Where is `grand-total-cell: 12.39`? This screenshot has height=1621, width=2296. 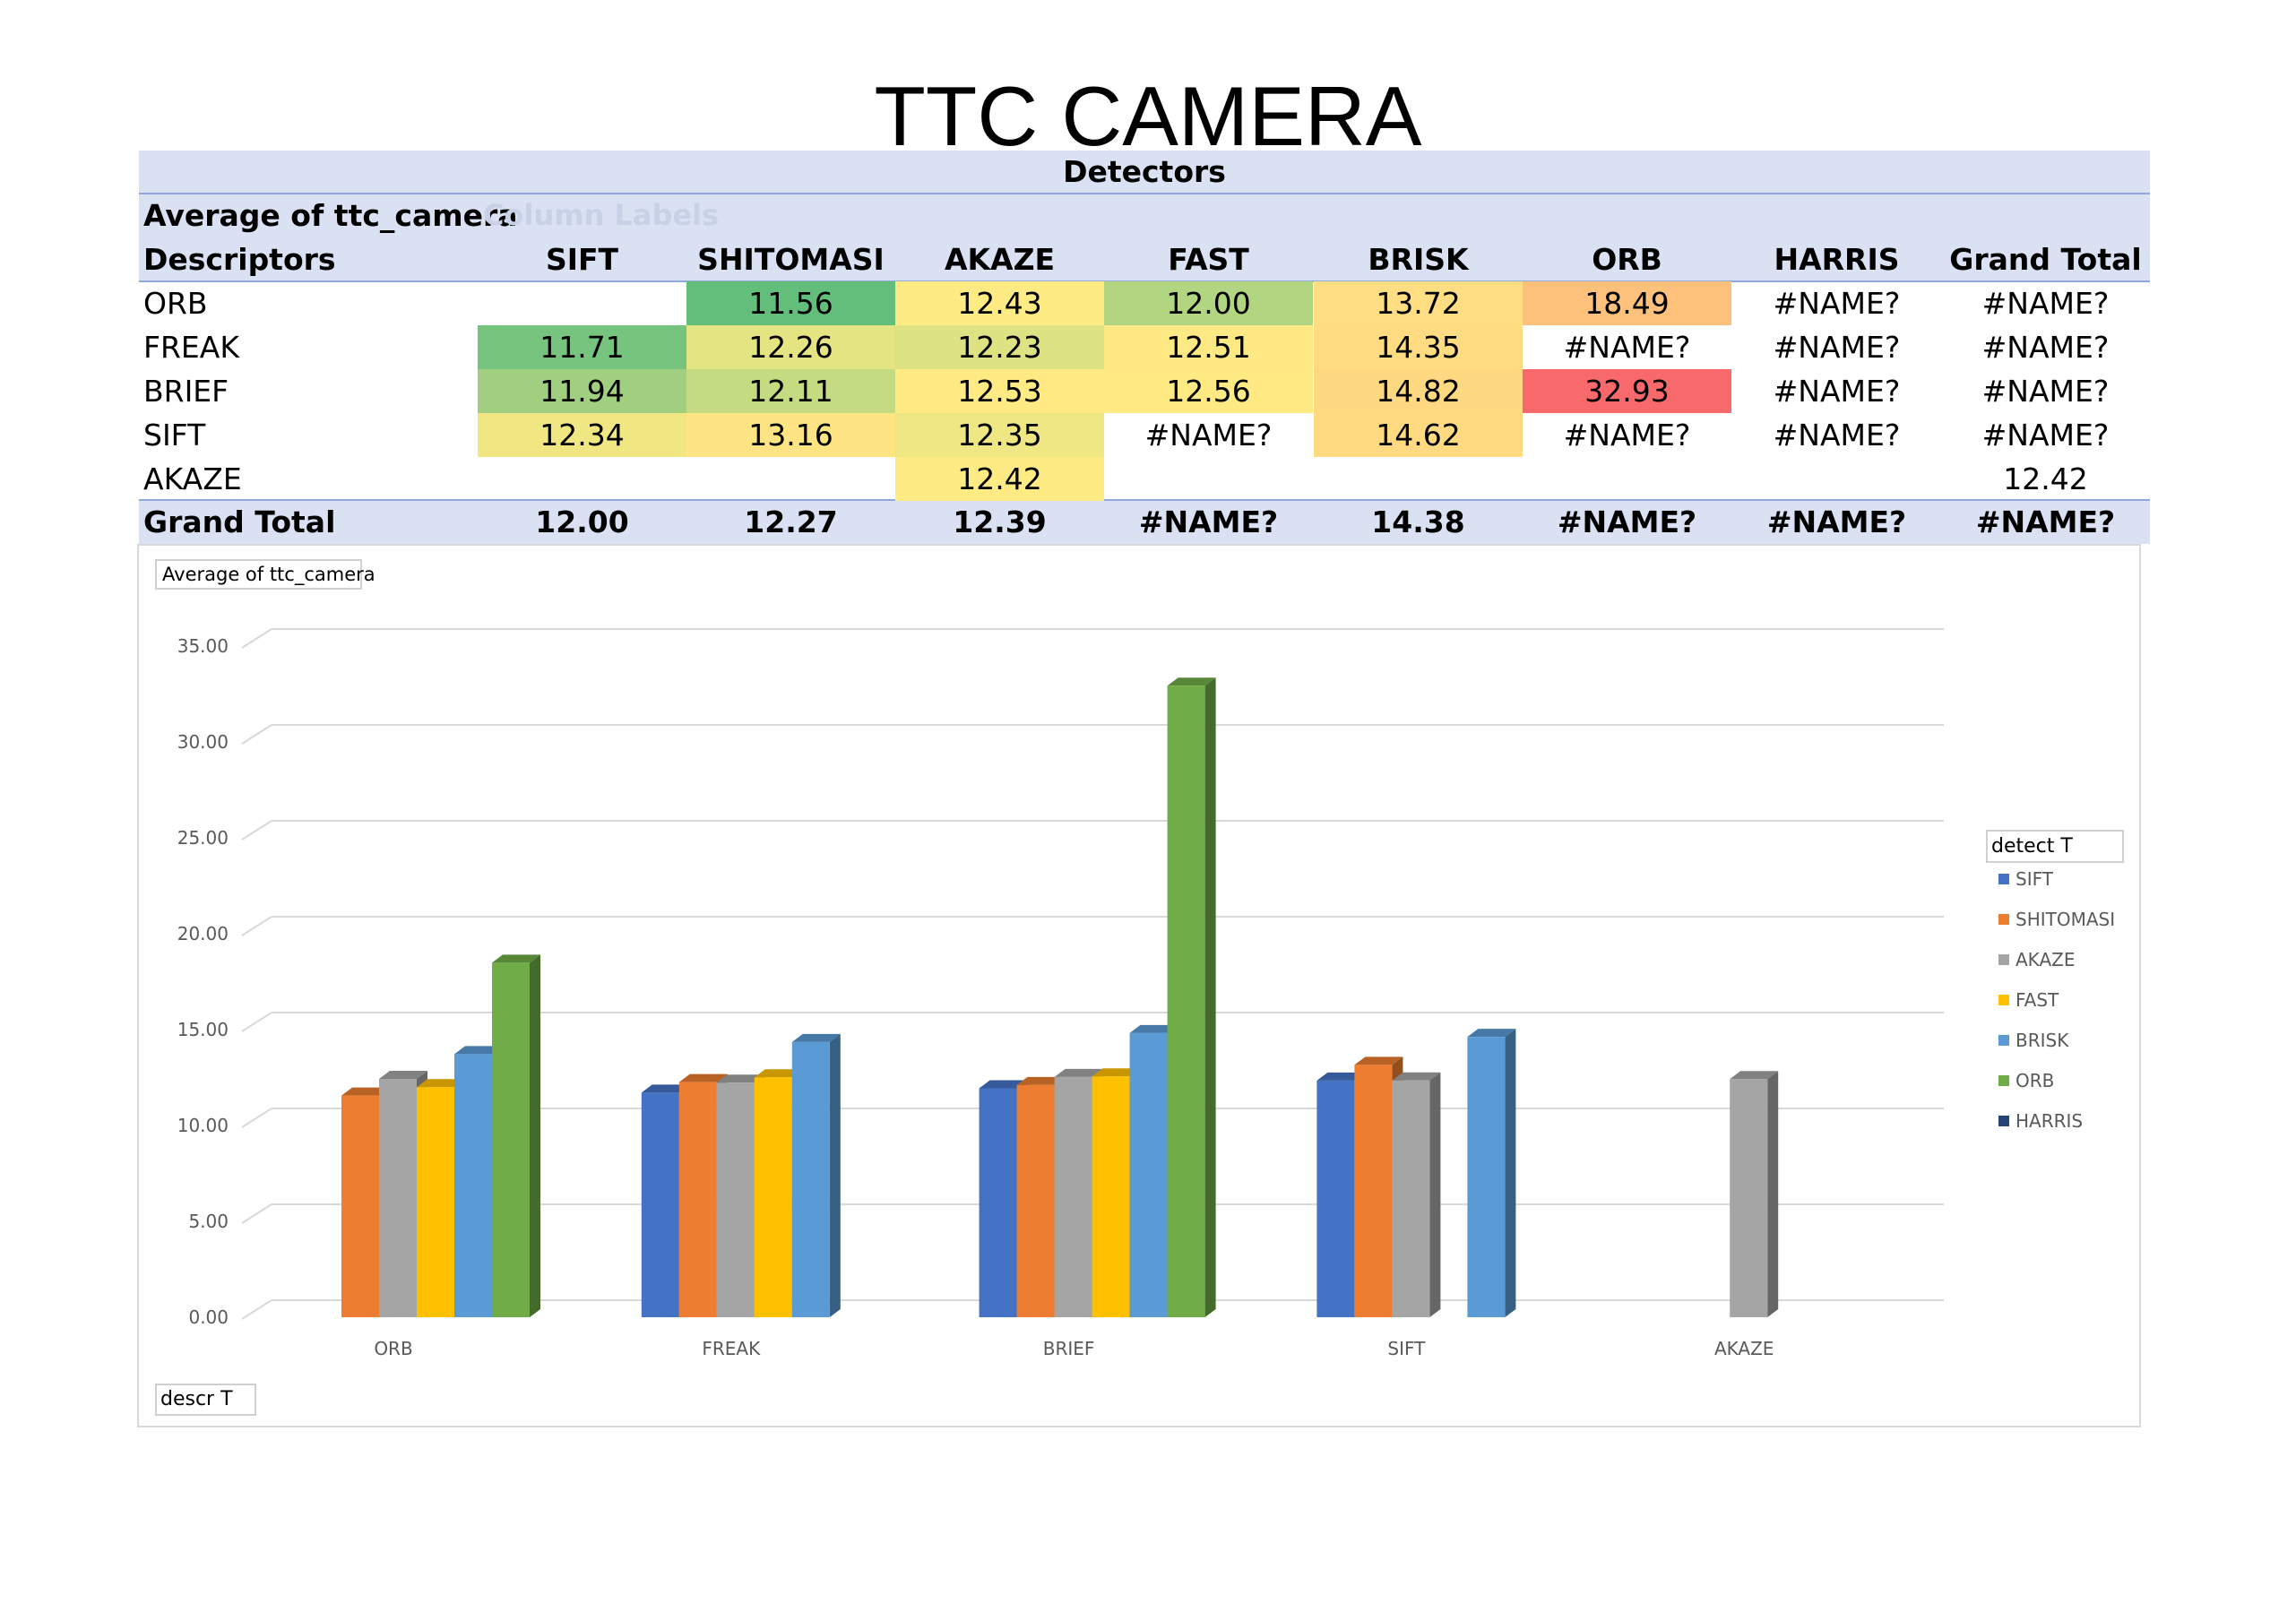
grand-total-cell: 12.39 is located at coordinates (1000, 521).